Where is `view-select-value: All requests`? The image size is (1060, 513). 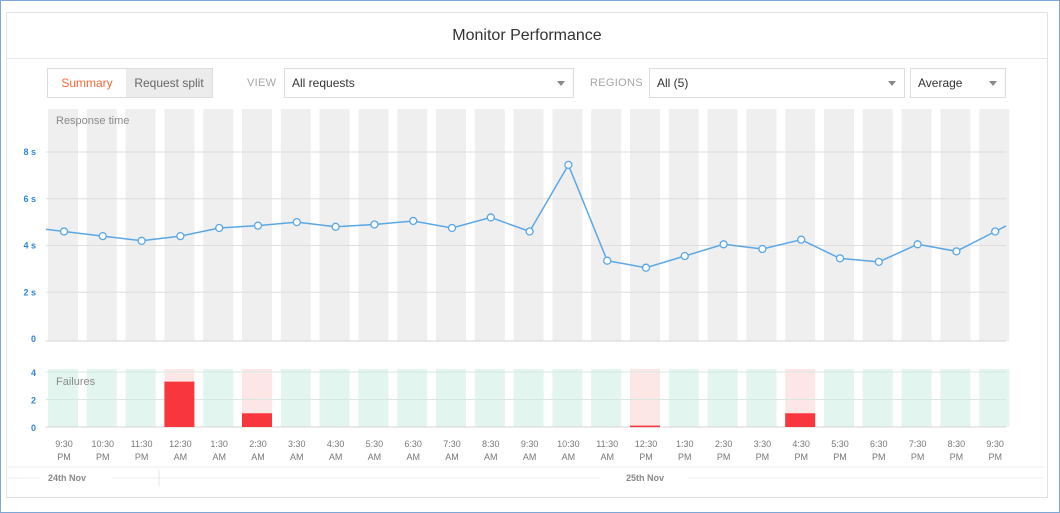 view-select-value: All requests is located at coordinates (323, 83).